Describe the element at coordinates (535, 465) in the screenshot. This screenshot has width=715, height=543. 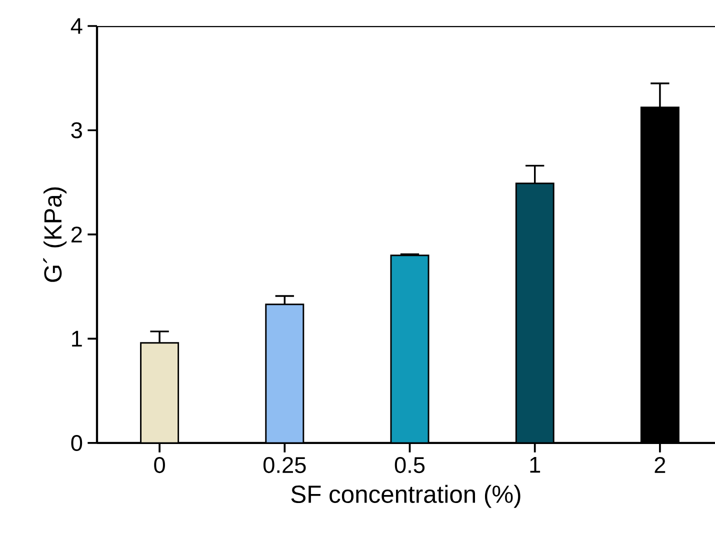
I see `x-tick-label: 1` at that location.